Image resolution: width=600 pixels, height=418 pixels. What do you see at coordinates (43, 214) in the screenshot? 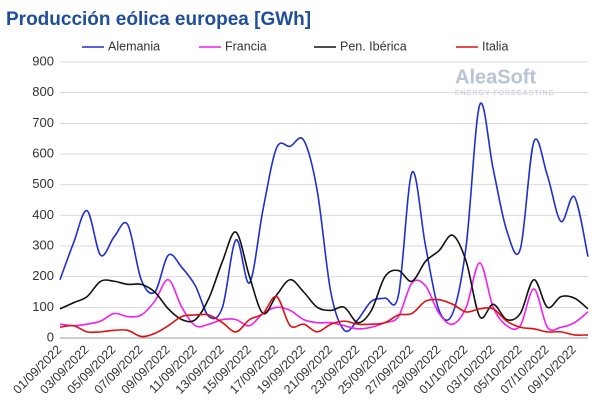
I see `y-tick-label: 400` at bounding box center [43, 214].